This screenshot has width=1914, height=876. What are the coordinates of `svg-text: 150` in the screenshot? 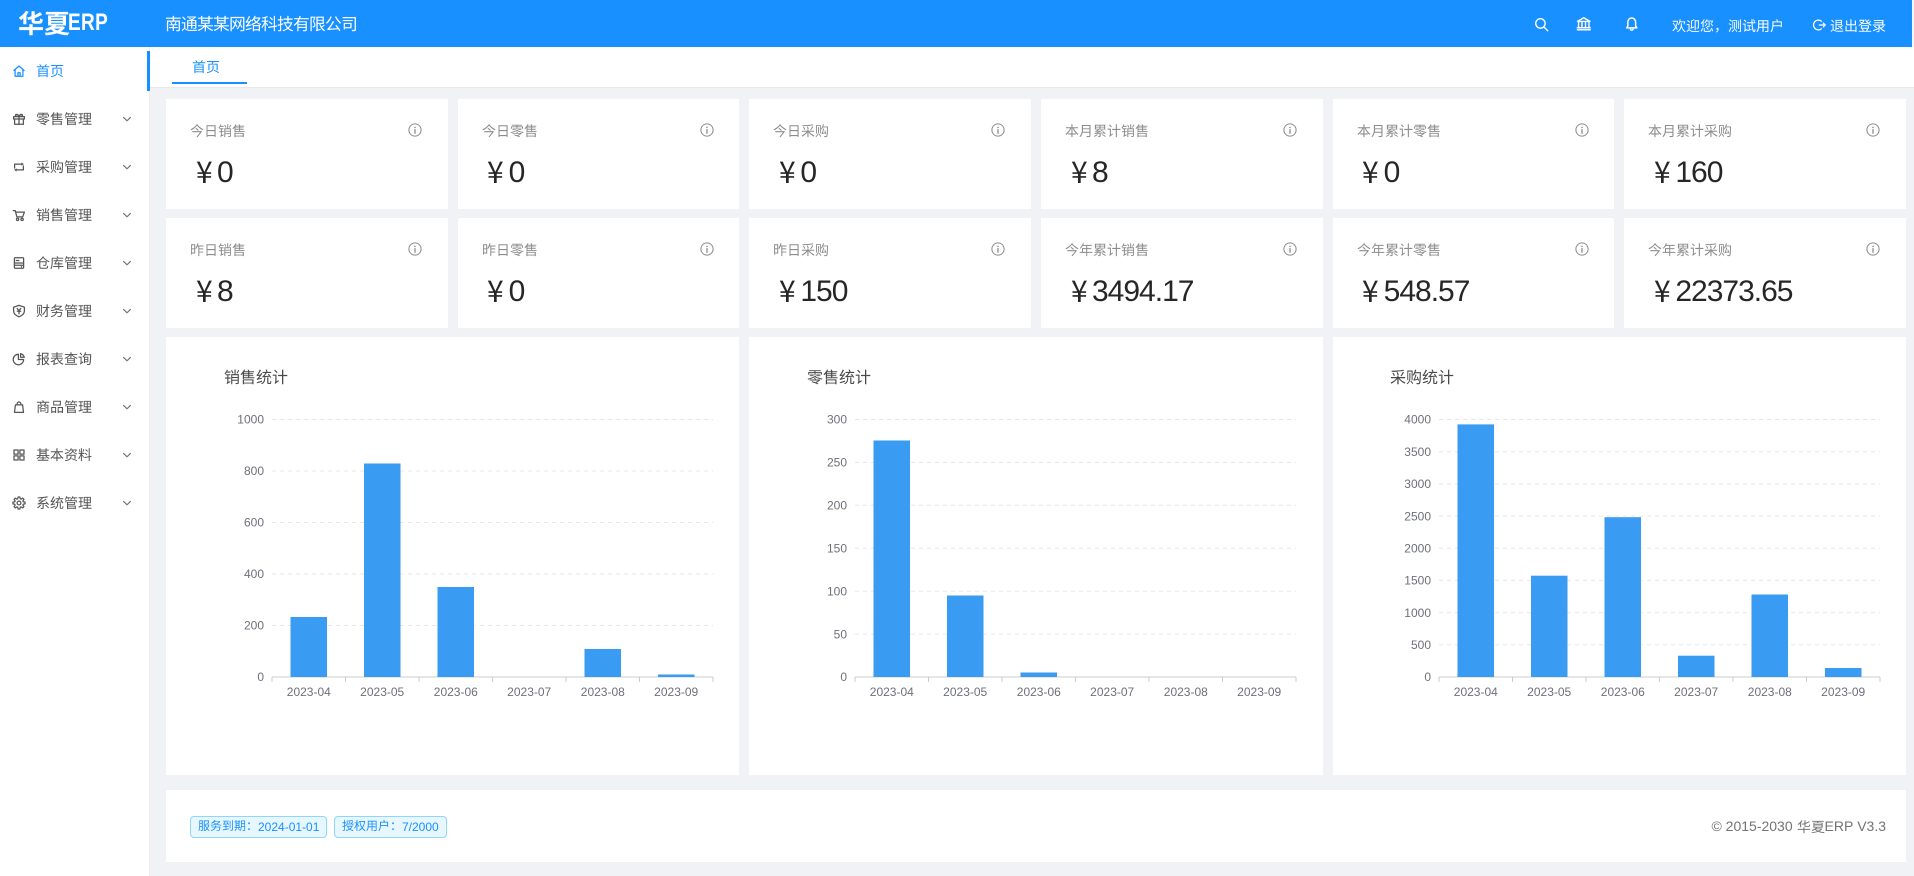 It's located at (837, 548).